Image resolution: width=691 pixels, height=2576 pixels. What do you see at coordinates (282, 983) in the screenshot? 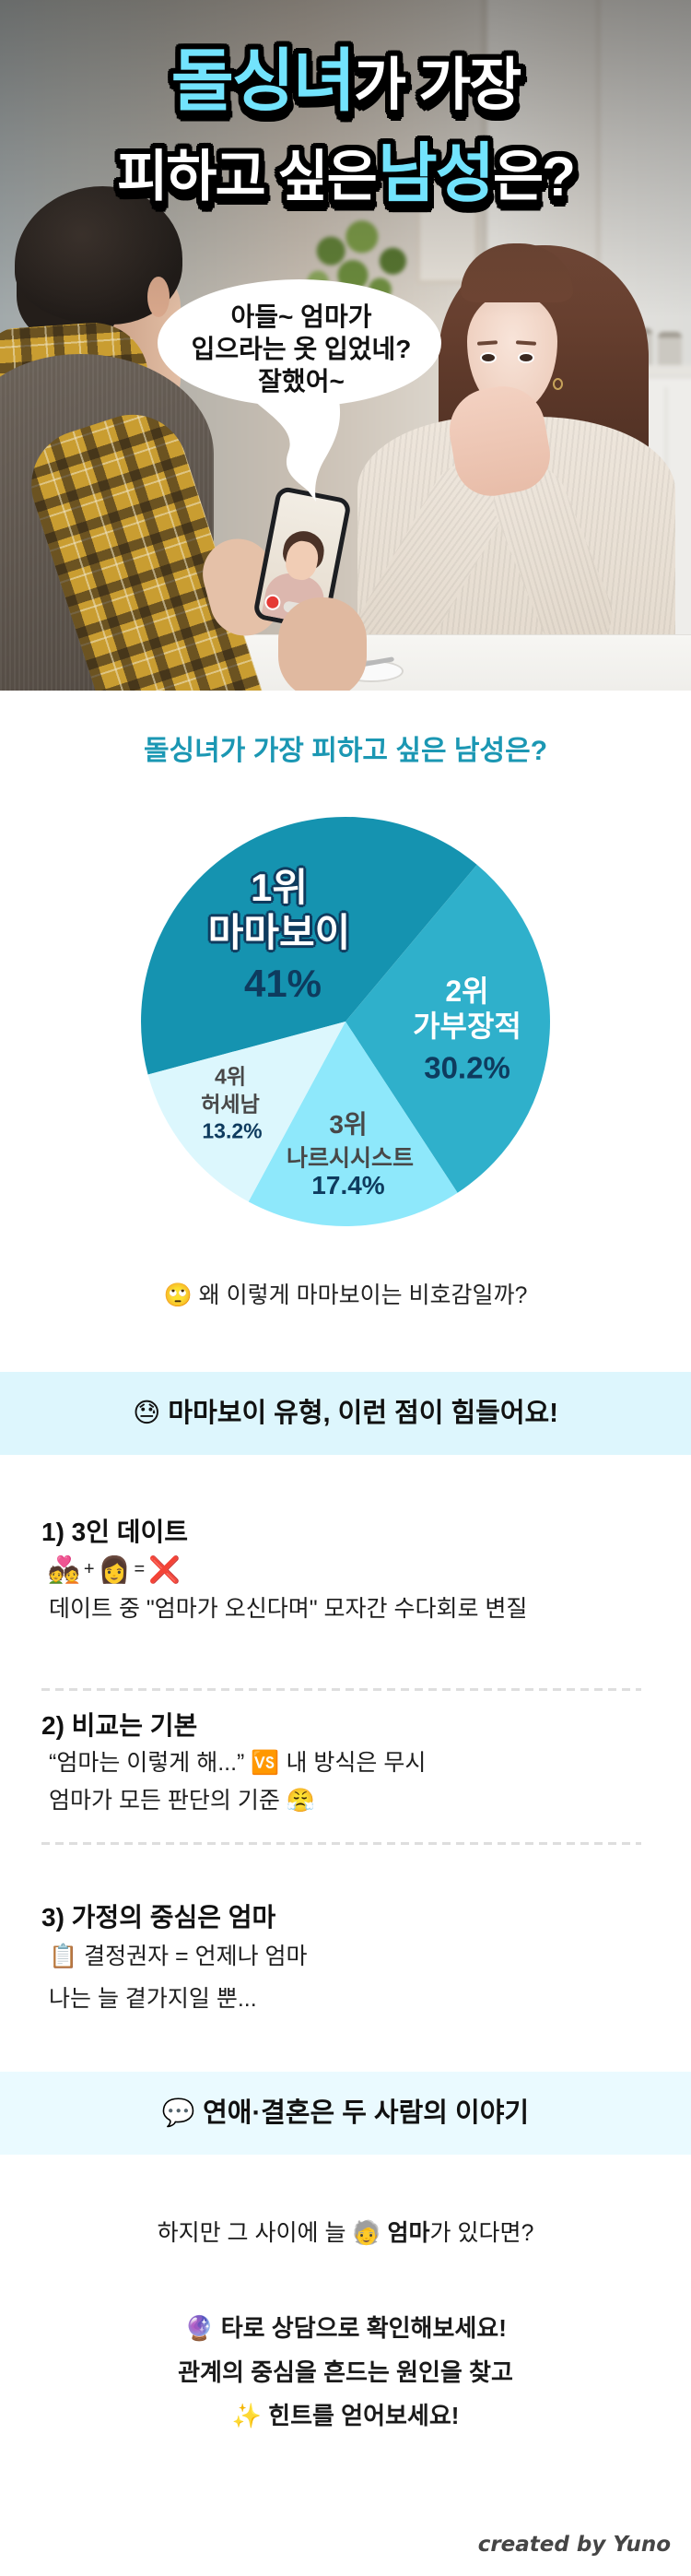
I see `slice-percent: 41%` at bounding box center [282, 983].